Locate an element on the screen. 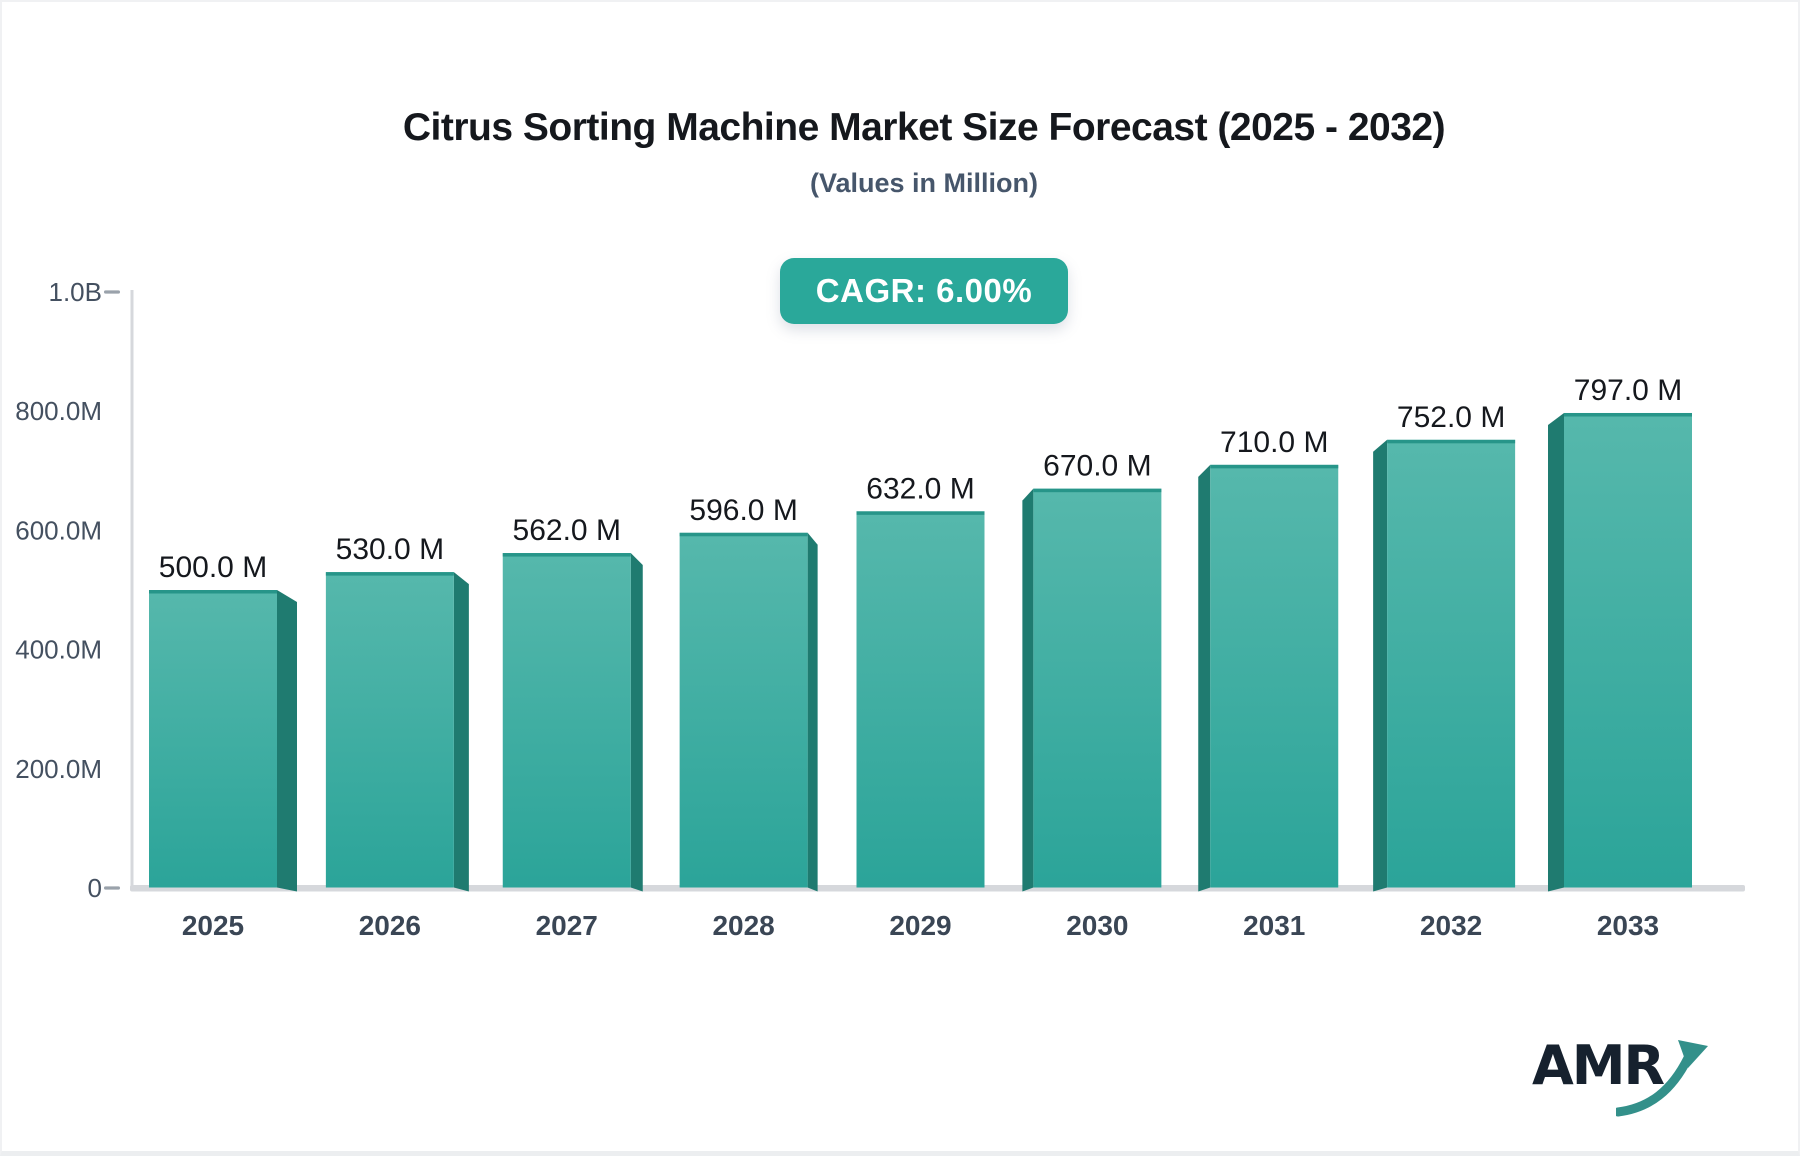 This screenshot has height=1156, width=1800. amr-logo-text: AMR is located at coordinates (1598, 1065).